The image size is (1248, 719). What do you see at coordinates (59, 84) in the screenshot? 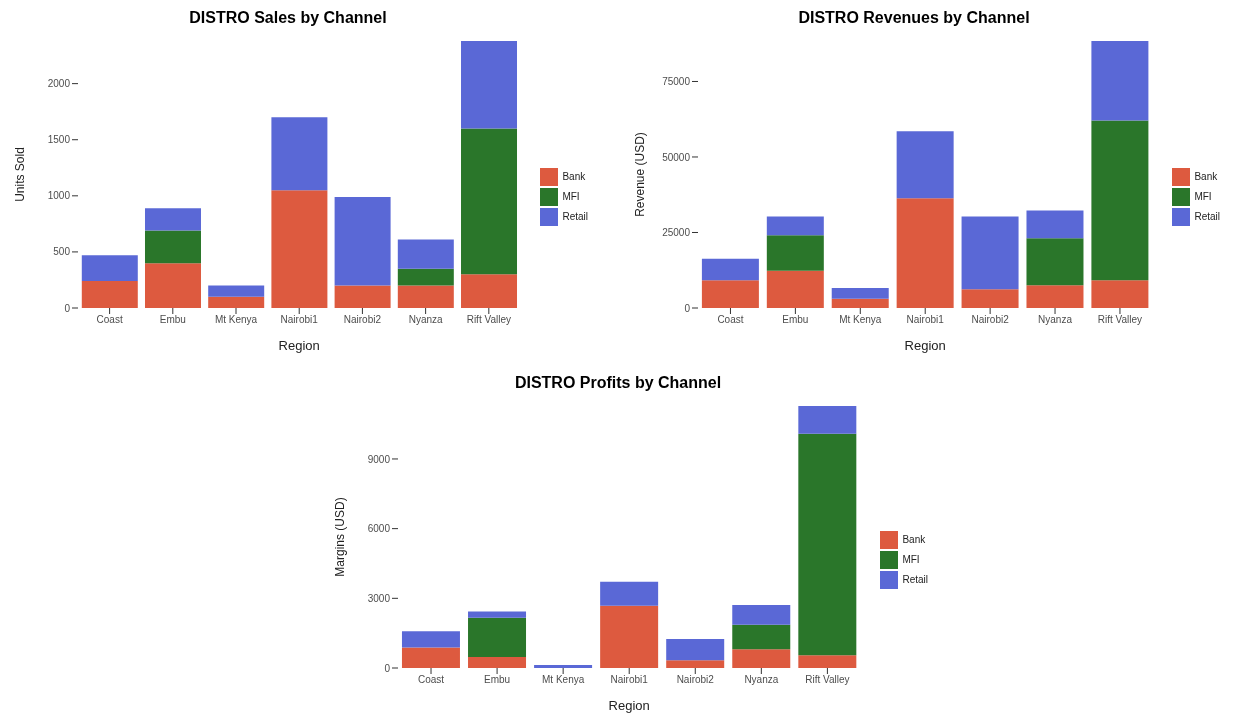
I see `y-tick-label: 2000` at bounding box center [59, 84].